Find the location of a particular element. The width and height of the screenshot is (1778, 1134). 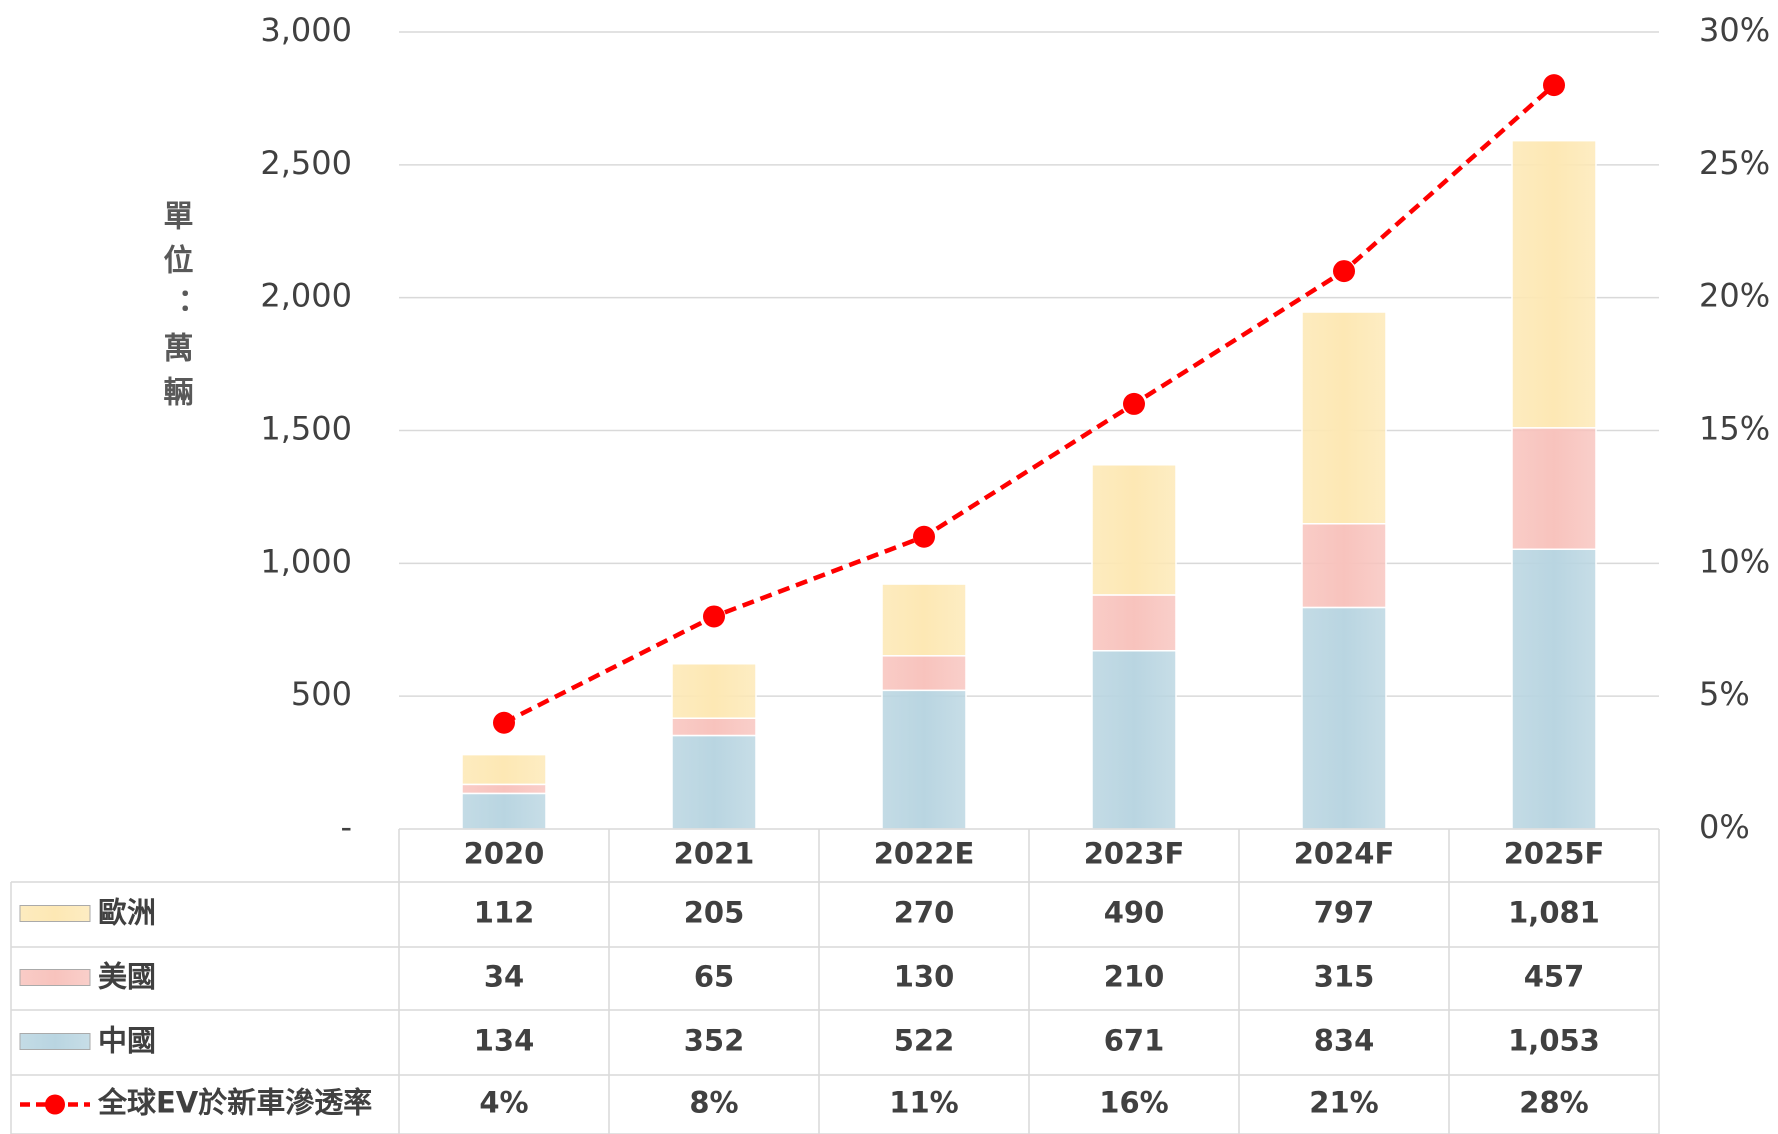

table-value: 21% is located at coordinates (1343, 1103).